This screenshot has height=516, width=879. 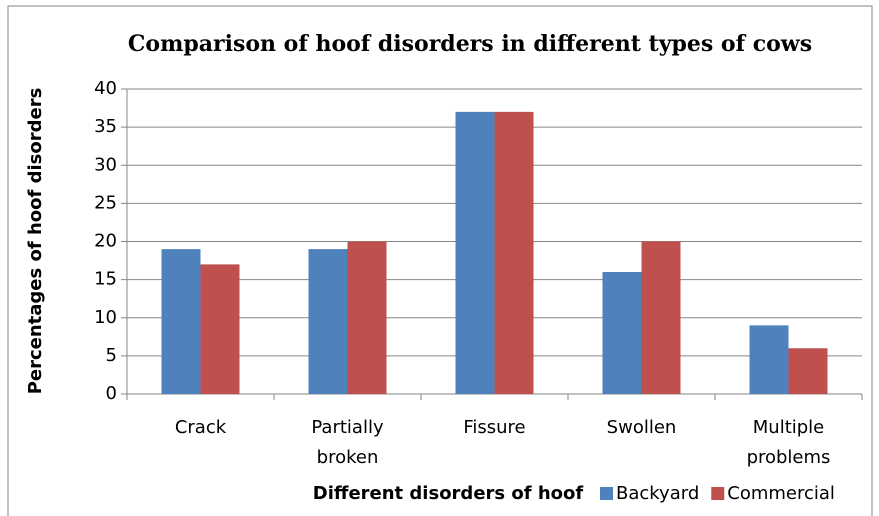 I want to click on y-tick-label: 5, so click(x=111, y=355).